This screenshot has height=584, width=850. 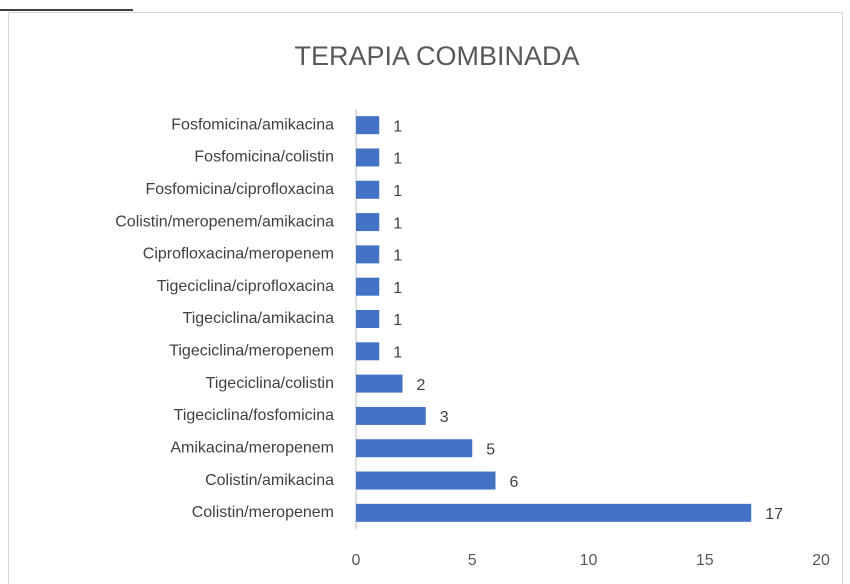 What do you see at coordinates (514, 482) in the screenshot?
I see `data-label: 6` at bounding box center [514, 482].